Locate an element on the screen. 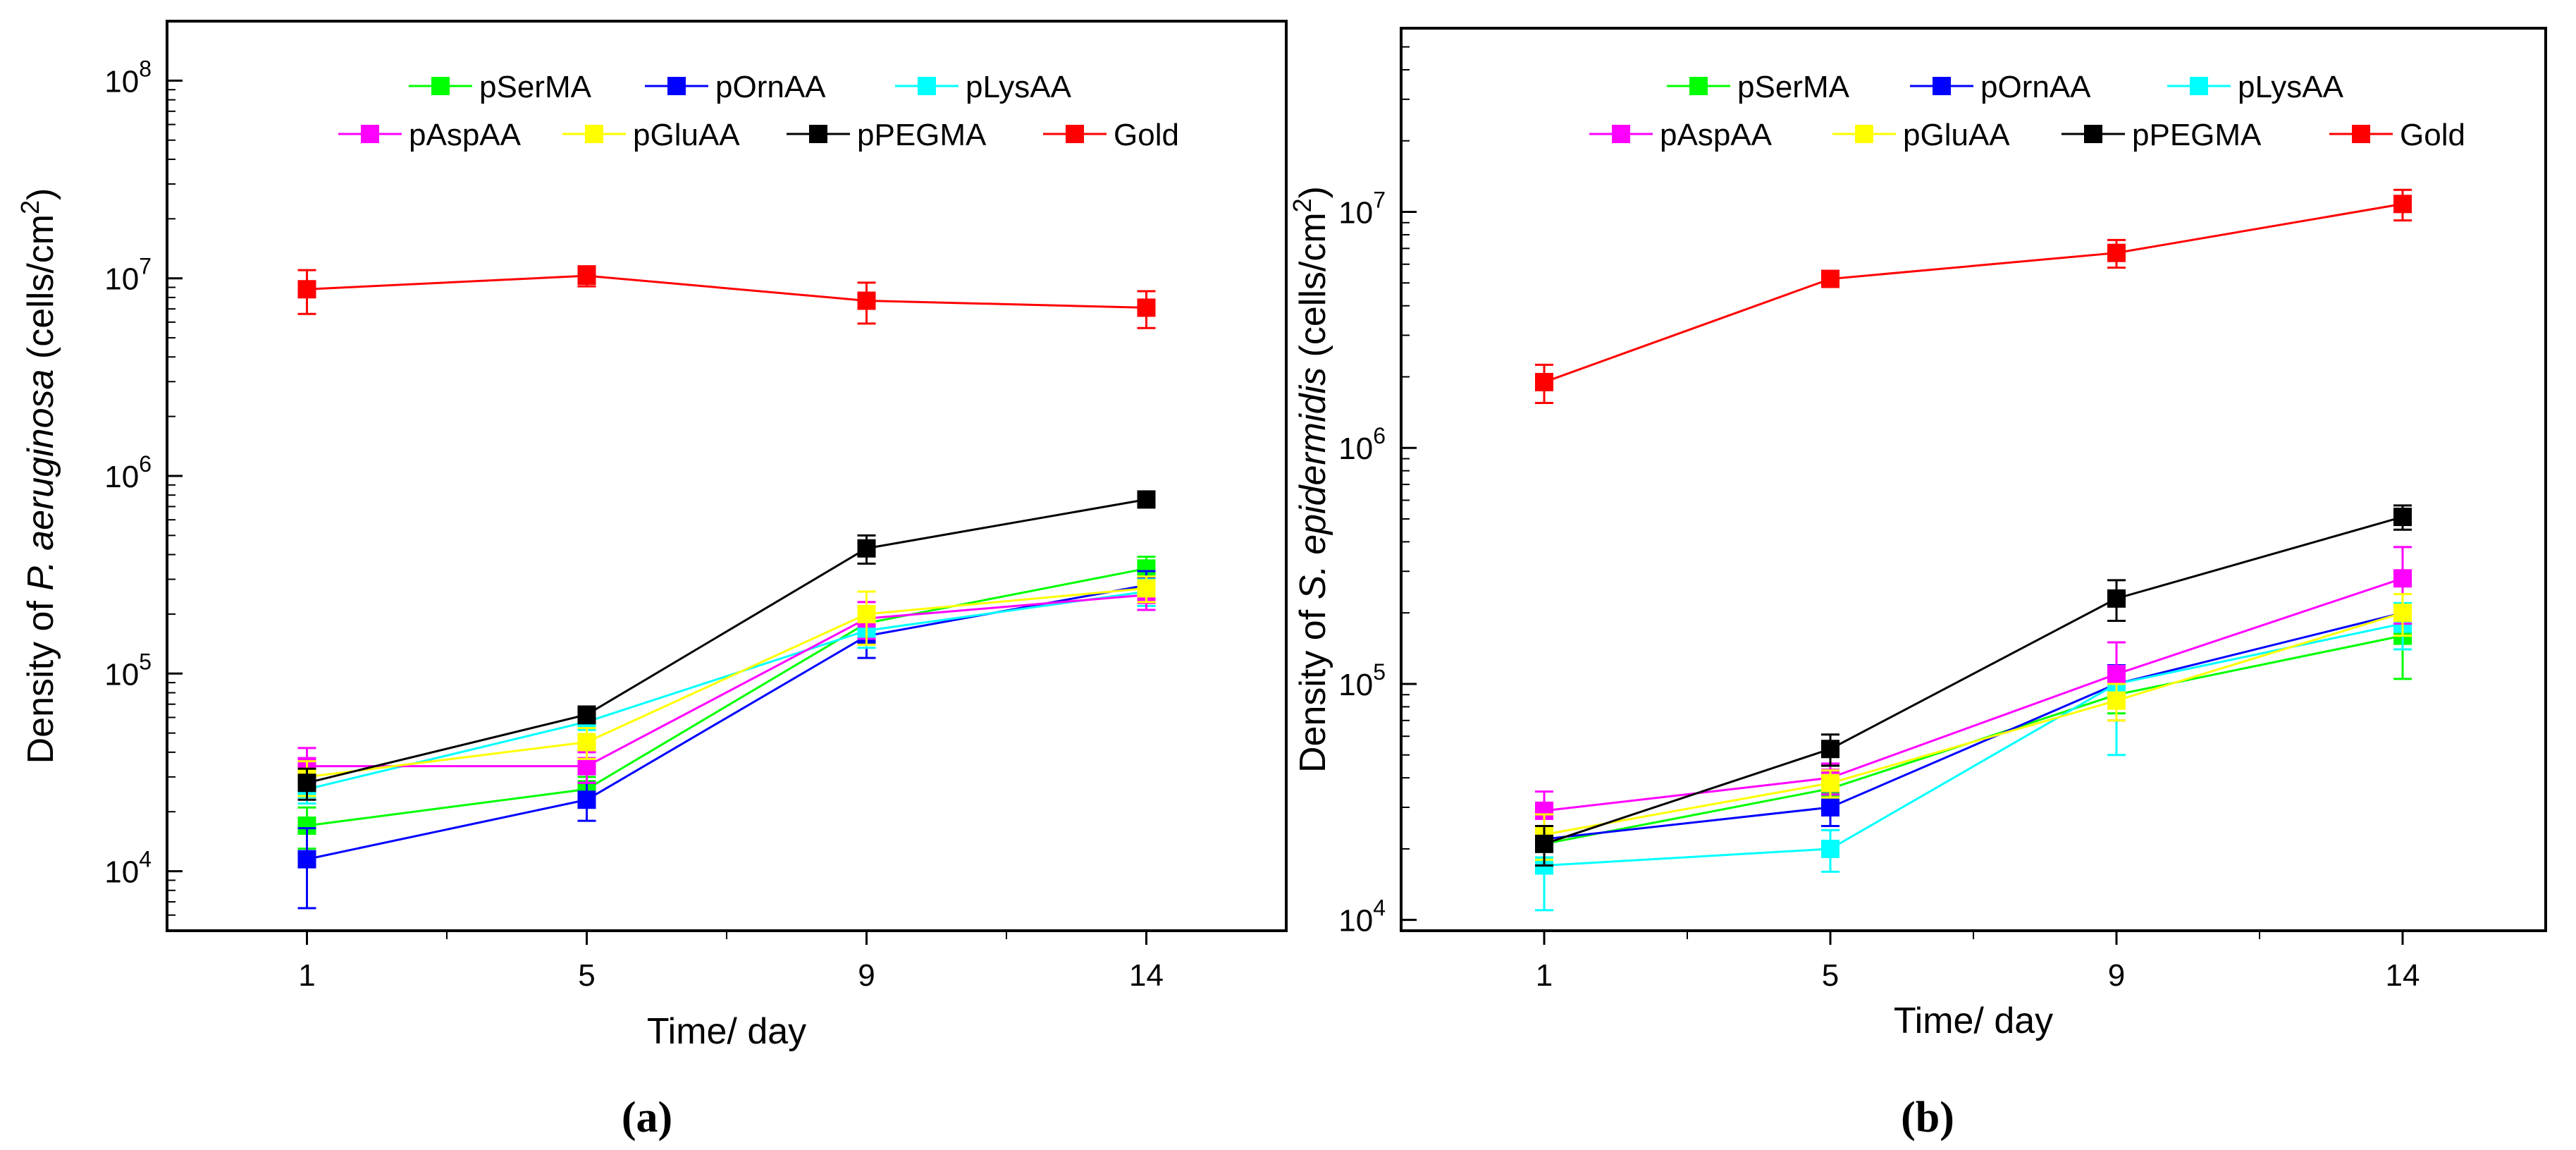 This screenshot has width=2576, height=1150. series-pOrnAA is located at coordinates (726, 740).